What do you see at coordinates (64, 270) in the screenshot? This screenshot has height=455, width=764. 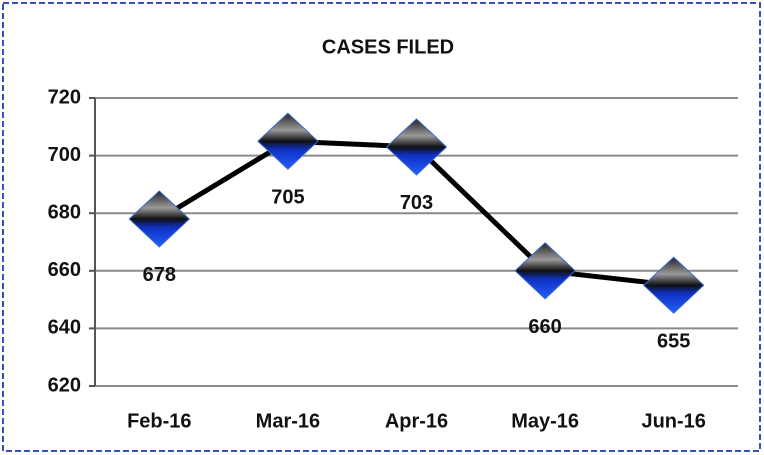 I see `y-tick-label: 660` at bounding box center [64, 270].